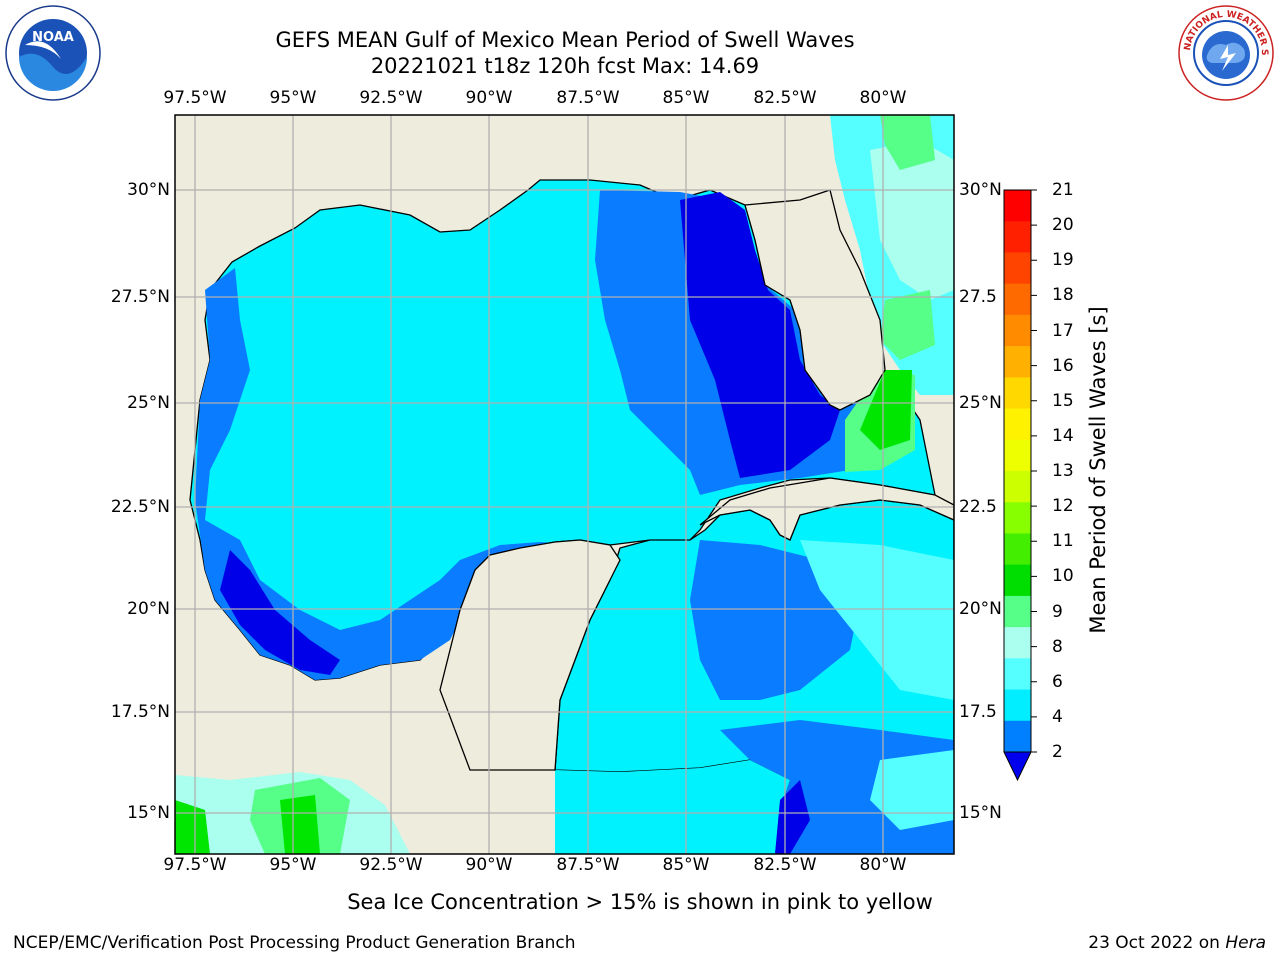  What do you see at coordinates (148, 609) in the screenshot?
I see `lat-tick-left: 20°N` at bounding box center [148, 609].